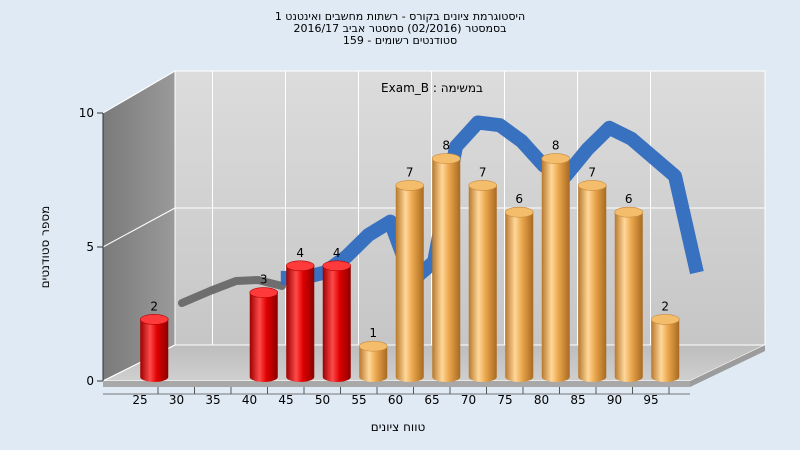 This screenshot has height=450, width=800. I want to click on bar-92.5, so click(629, 294).